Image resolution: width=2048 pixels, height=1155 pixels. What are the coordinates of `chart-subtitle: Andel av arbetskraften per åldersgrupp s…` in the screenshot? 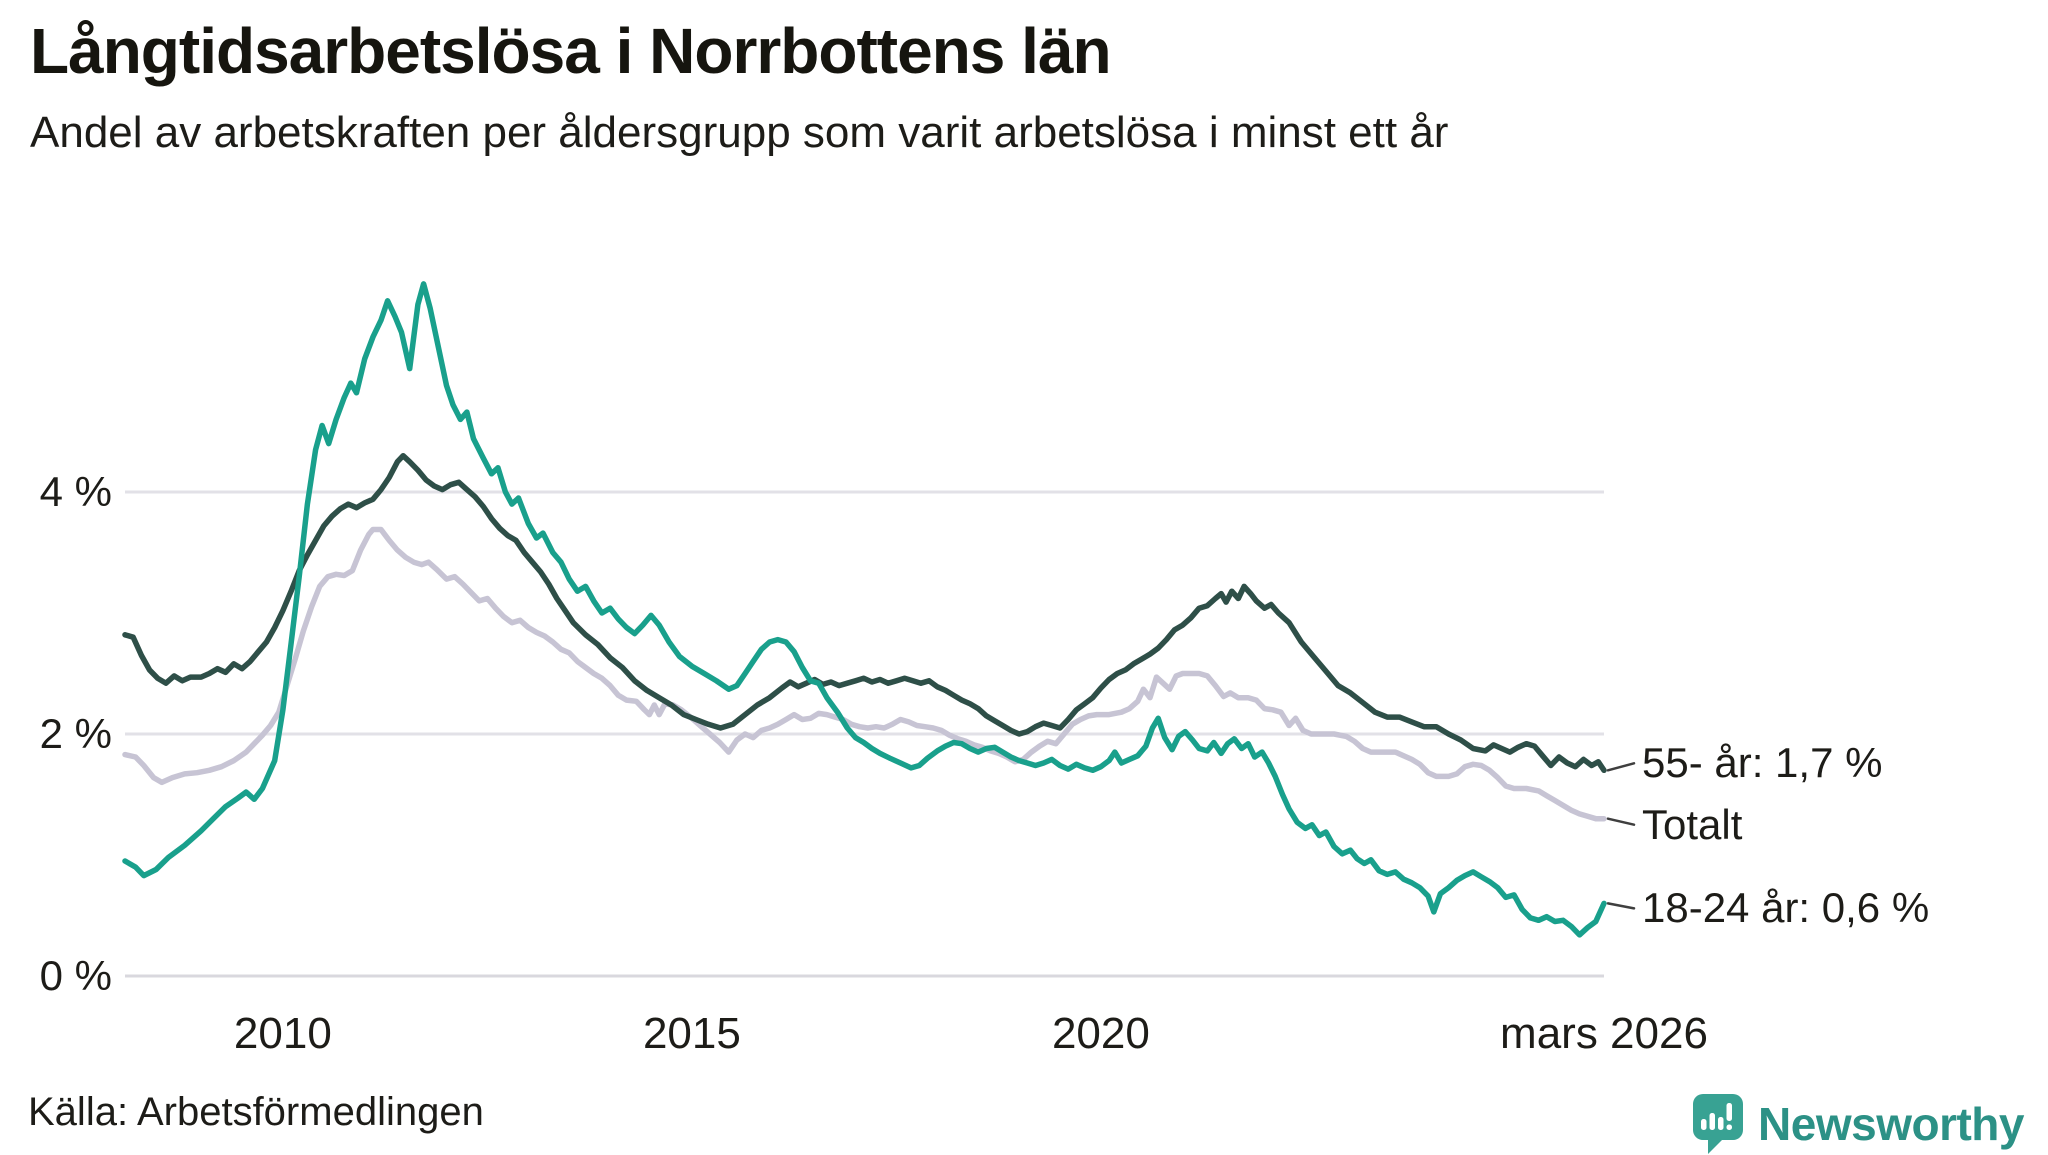 It's located at (739, 132).